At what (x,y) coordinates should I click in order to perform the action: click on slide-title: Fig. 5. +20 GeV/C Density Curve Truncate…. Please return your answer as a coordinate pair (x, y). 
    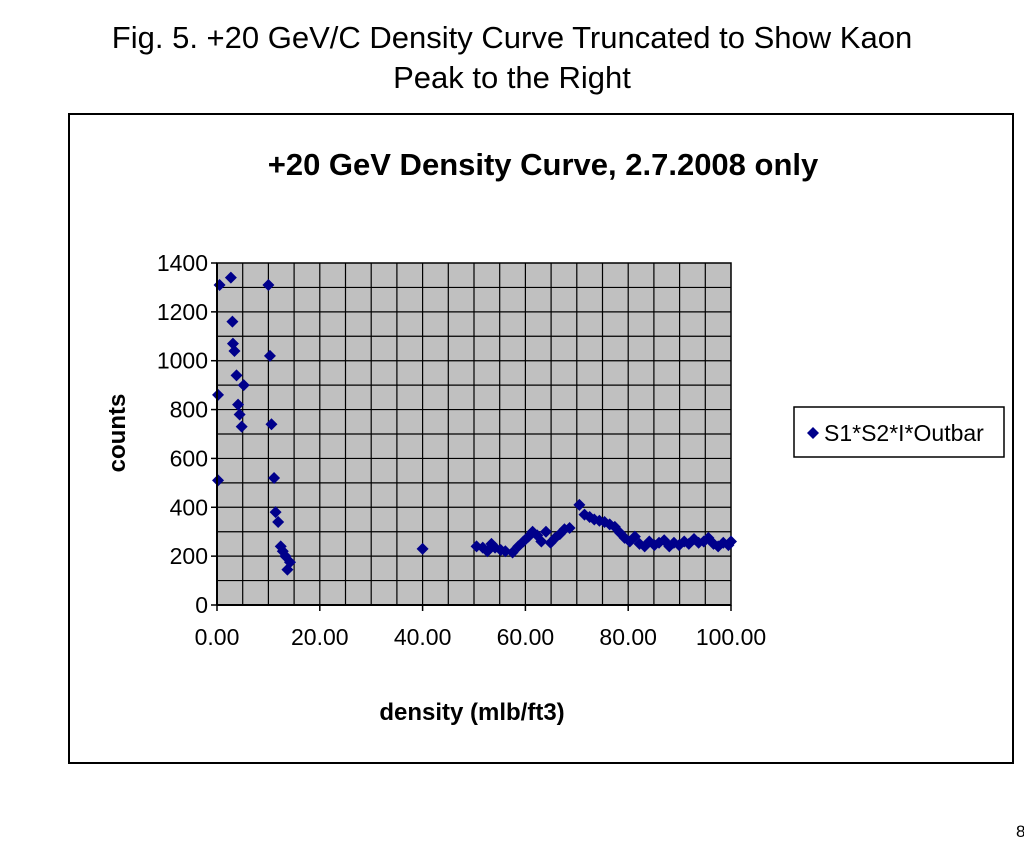
    Looking at the image, I should click on (512, 58).